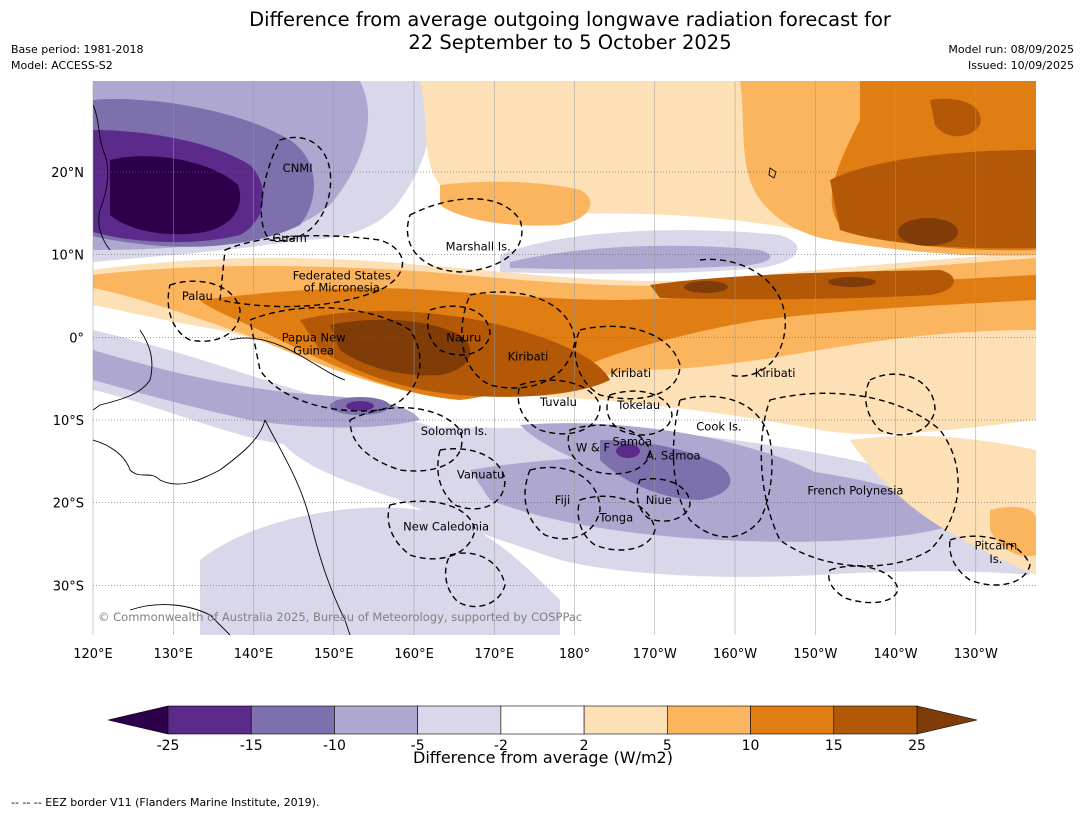 The image size is (1085, 816). Describe the element at coordinates (722, 466) in the screenshot. I see `eez-cook` at that location.